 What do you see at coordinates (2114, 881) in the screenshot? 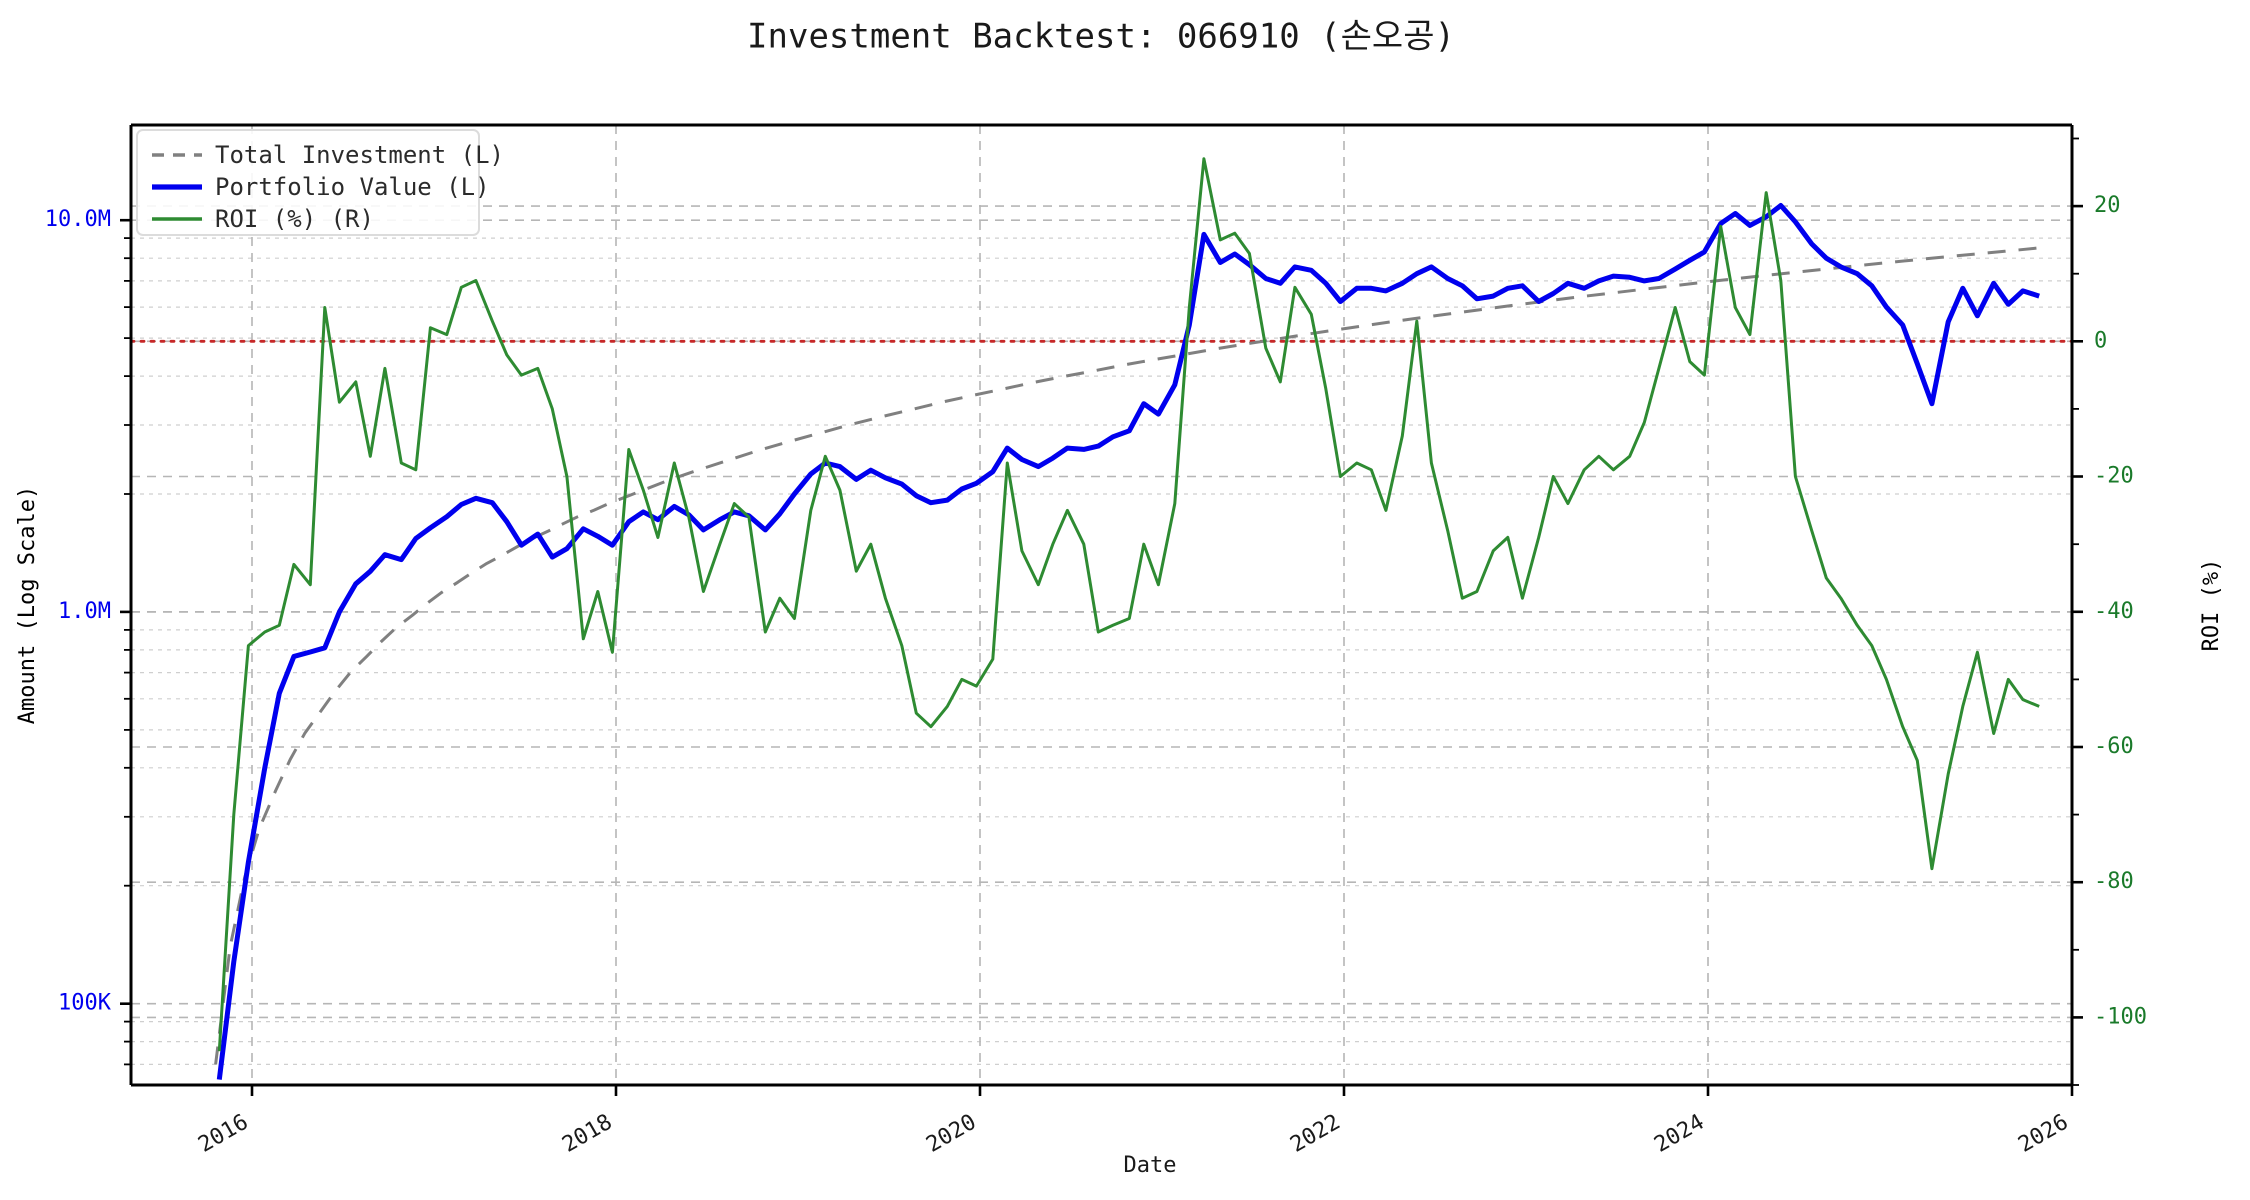
I see `tick-label-right: -80` at bounding box center [2114, 881].